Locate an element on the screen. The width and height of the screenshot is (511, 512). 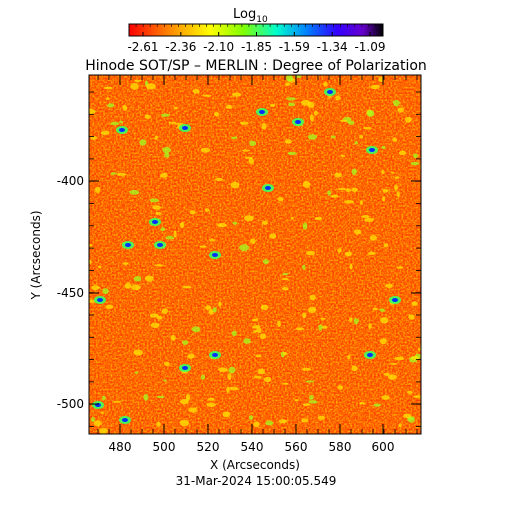
x-tick-label: 520 is located at coordinates (208, 447).